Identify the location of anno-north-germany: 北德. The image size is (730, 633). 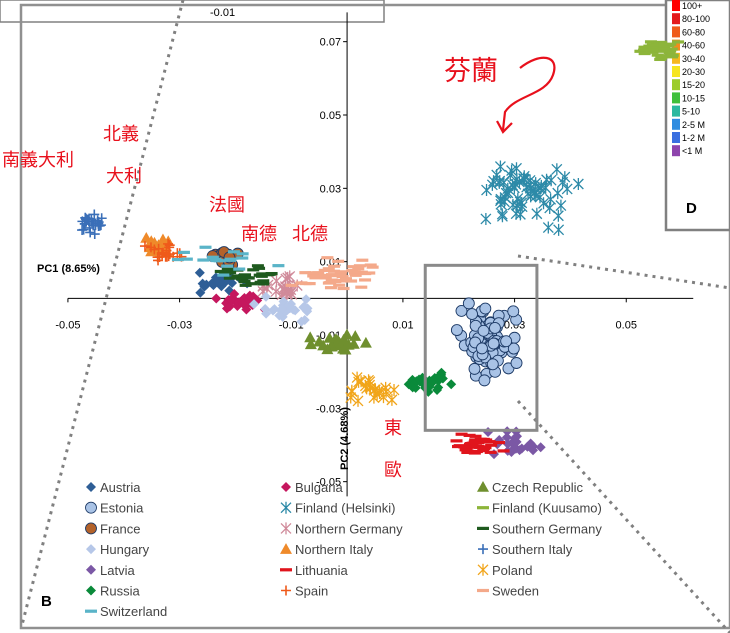
(310, 234).